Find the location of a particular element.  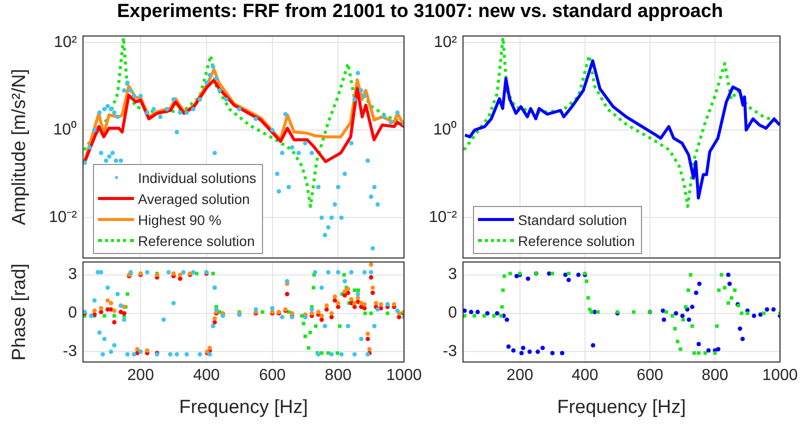

y-axis-title: Amplitude [m/s²/N] is located at coordinates (20, 147).